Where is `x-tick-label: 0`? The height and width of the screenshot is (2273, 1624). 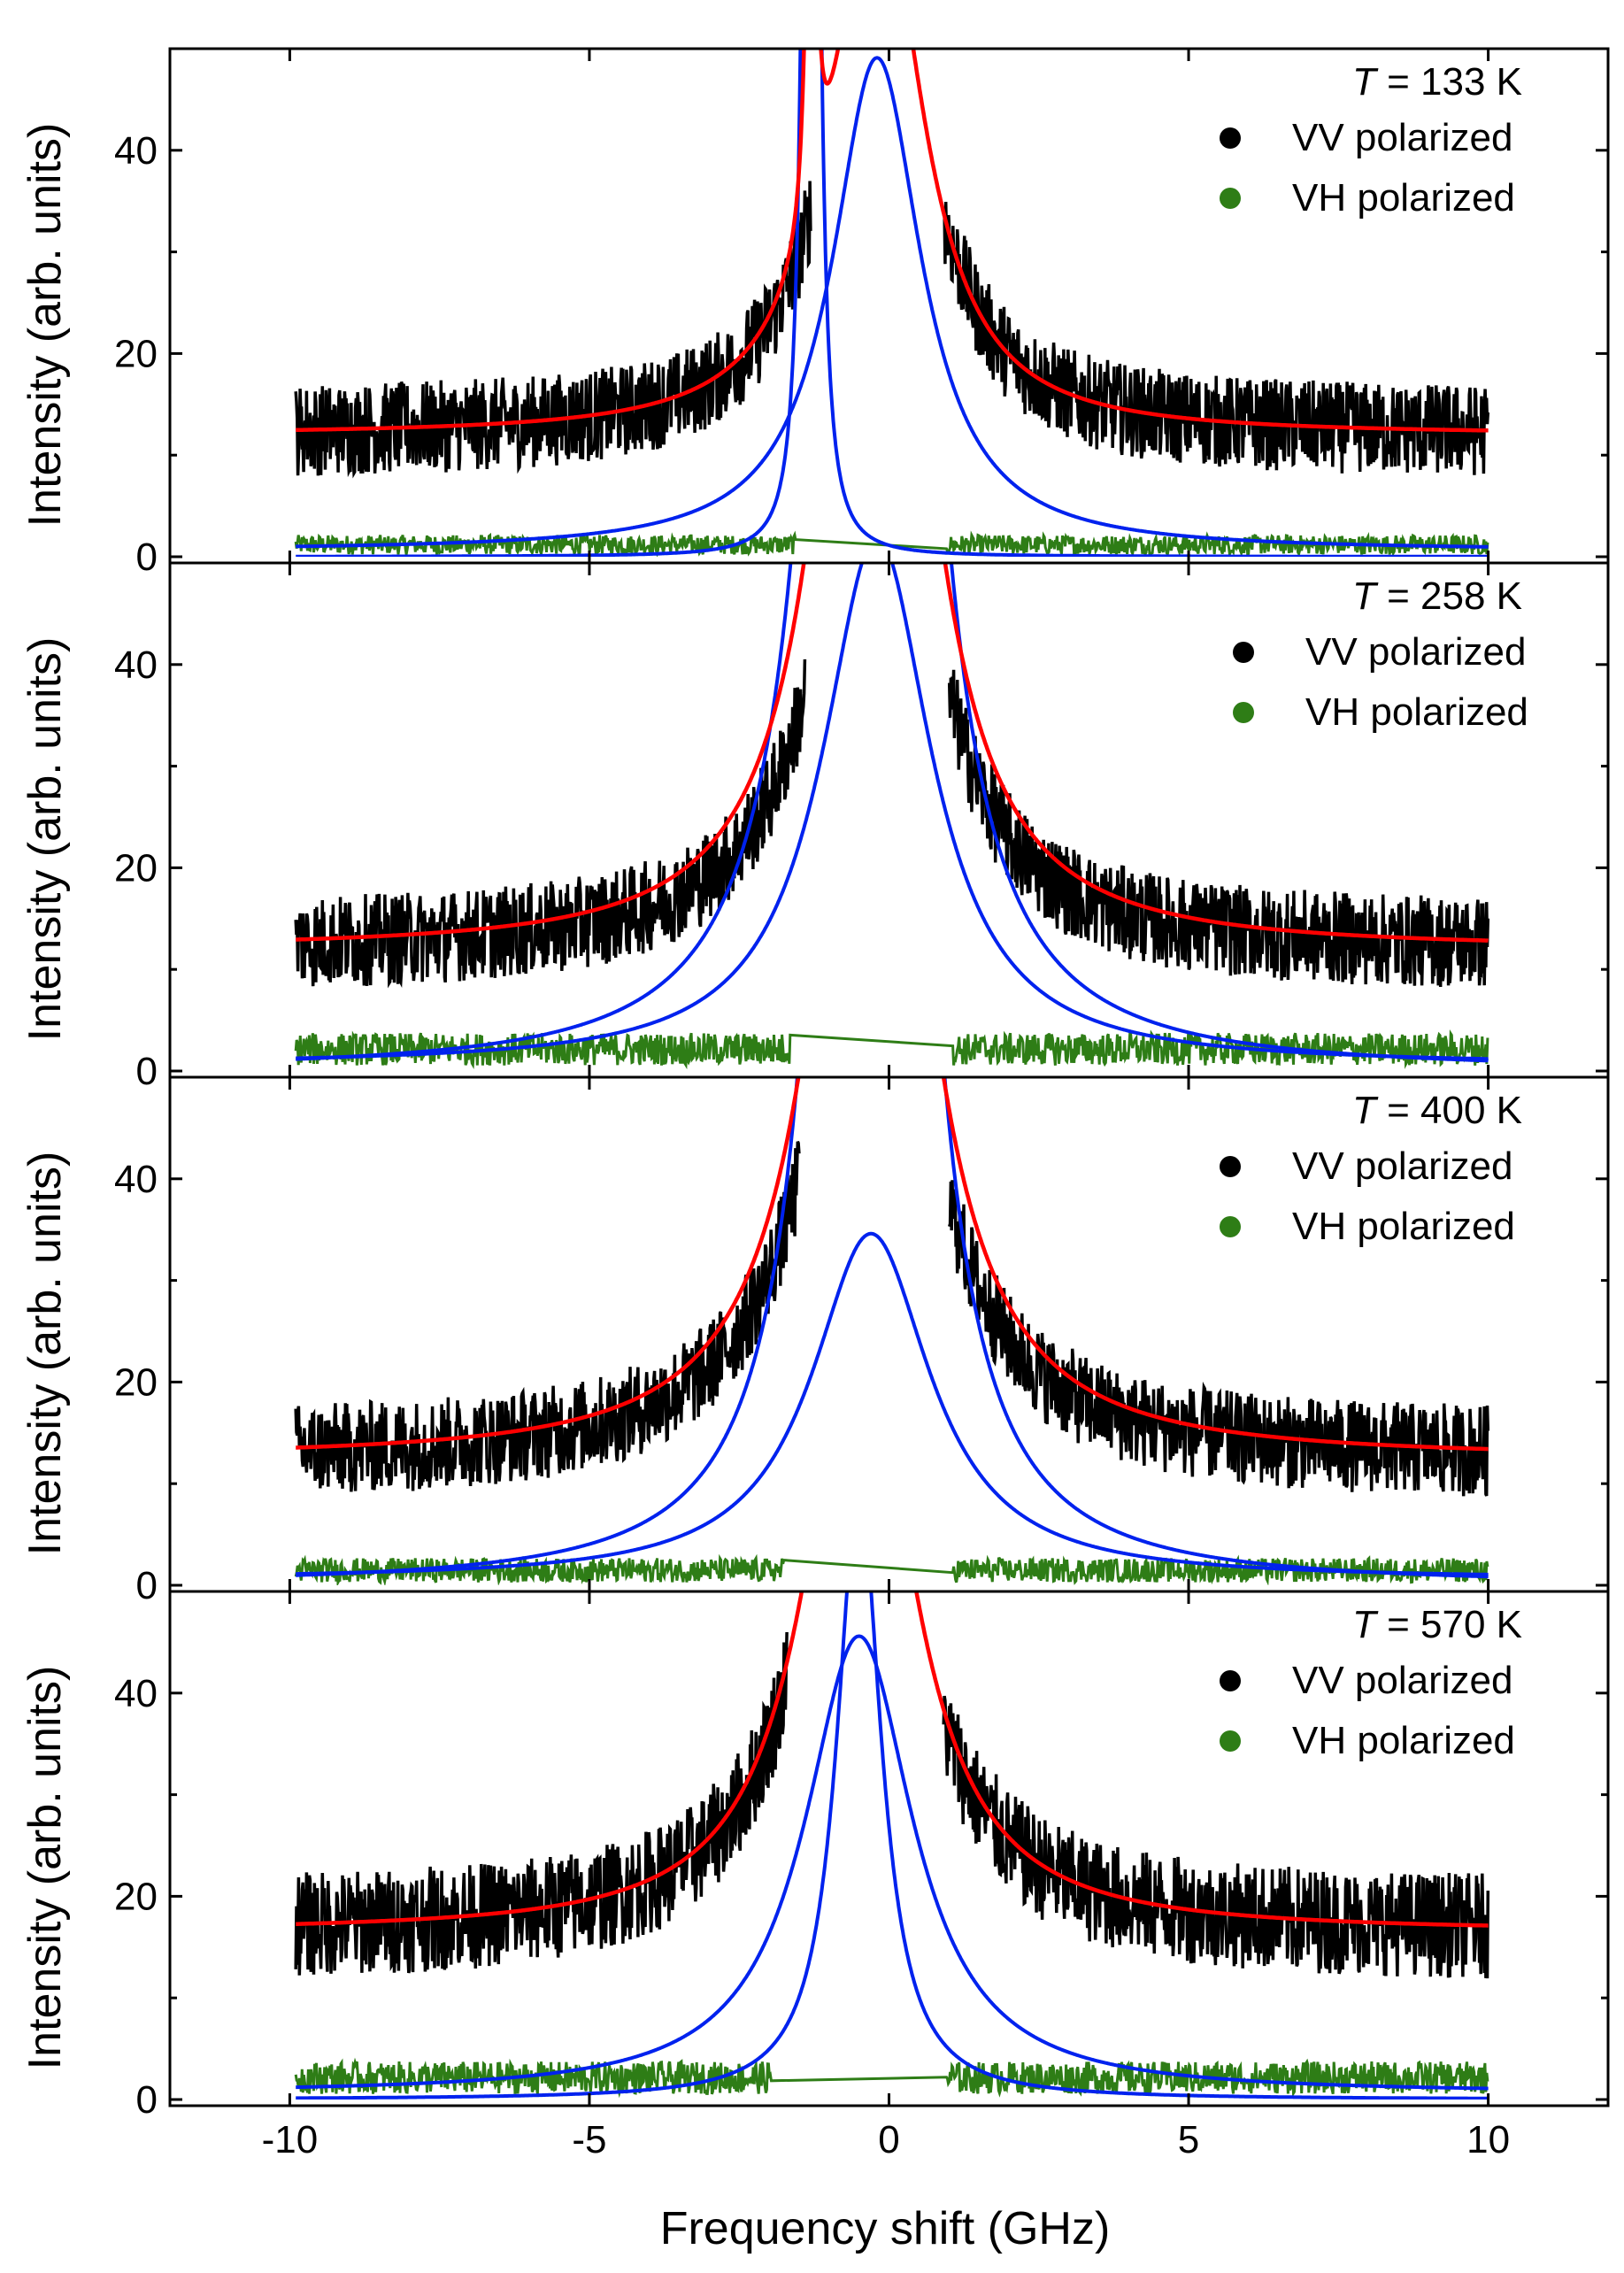 x-tick-label: 0 is located at coordinates (889, 2139).